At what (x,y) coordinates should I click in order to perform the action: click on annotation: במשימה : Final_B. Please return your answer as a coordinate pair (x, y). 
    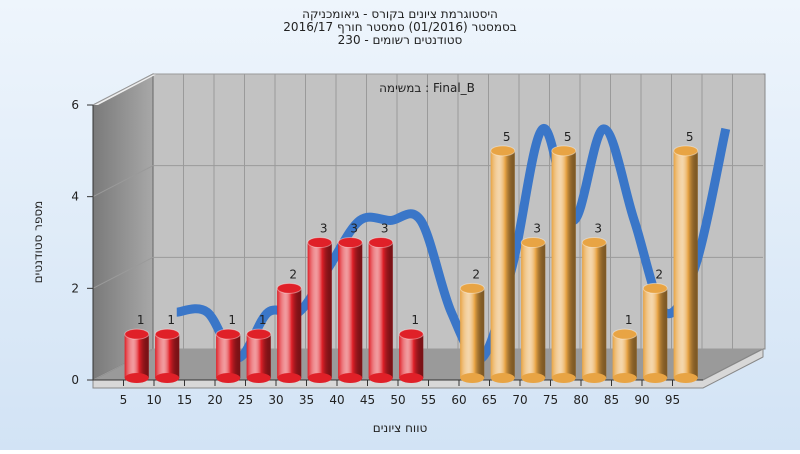
    Looking at the image, I should click on (427, 88).